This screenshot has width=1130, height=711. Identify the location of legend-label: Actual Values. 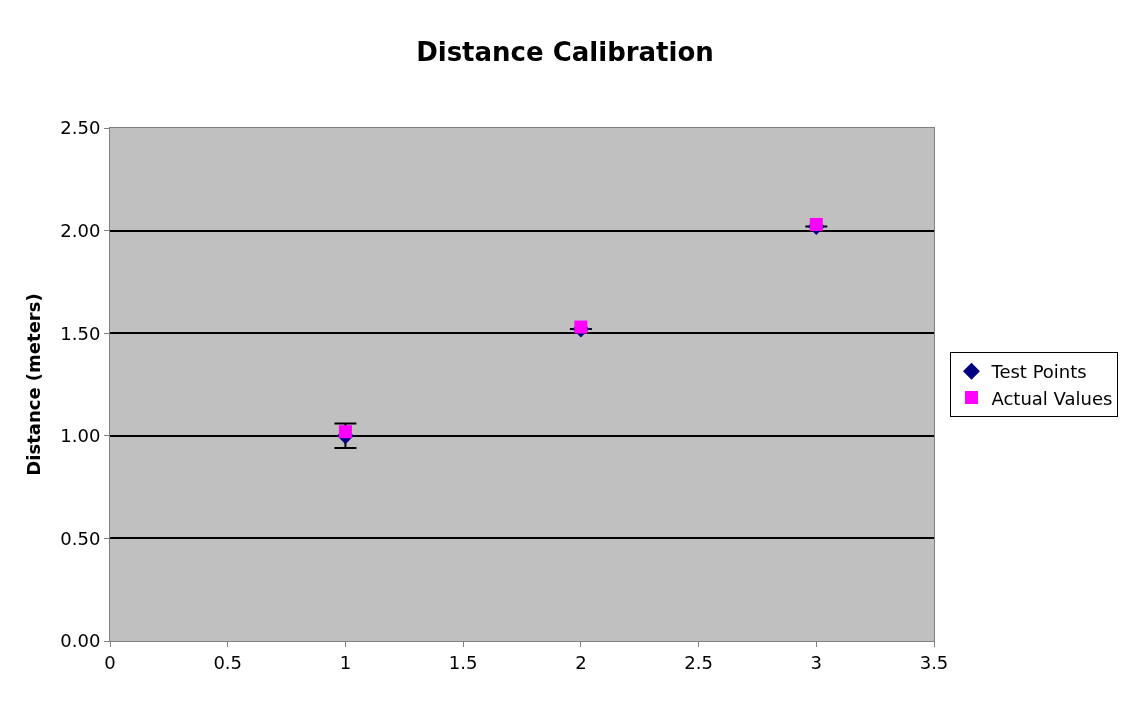
(1052, 398).